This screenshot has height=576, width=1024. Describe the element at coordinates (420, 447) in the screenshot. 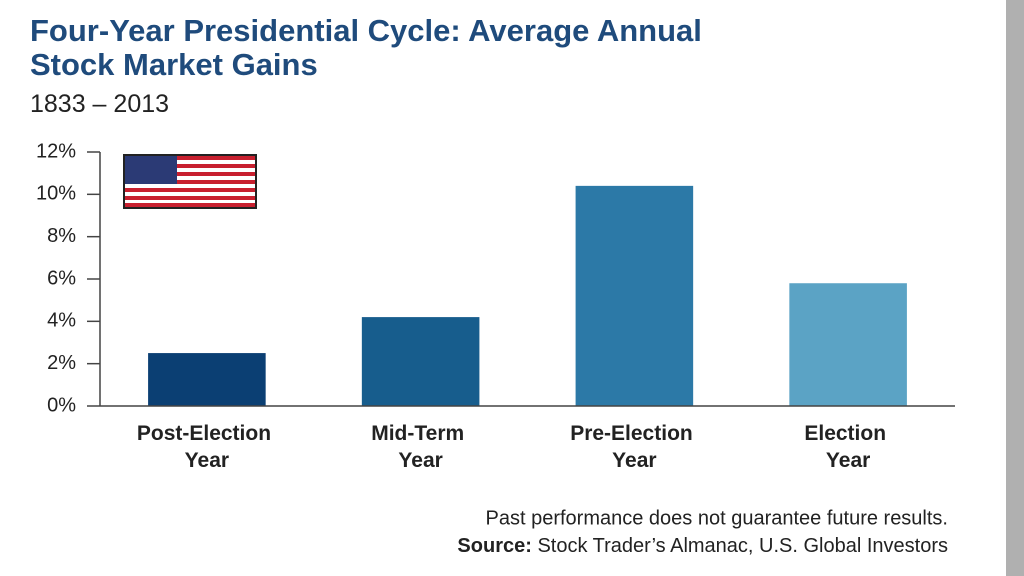

I see `x-tick-label: Mid-Term Year` at that location.